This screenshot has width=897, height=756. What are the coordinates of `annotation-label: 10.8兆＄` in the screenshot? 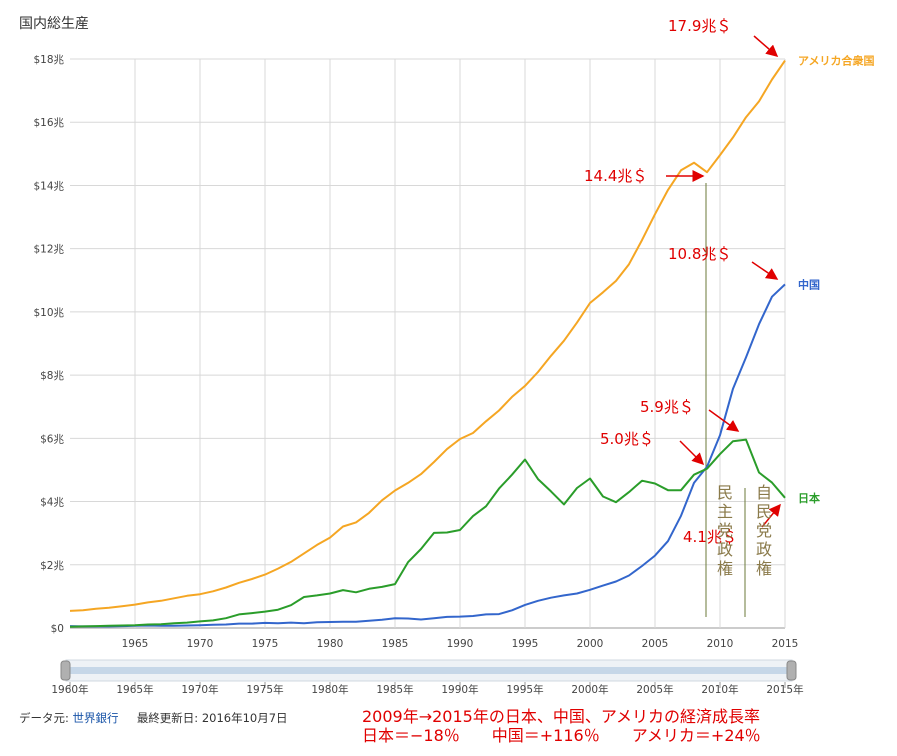 It's located at (699, 254).